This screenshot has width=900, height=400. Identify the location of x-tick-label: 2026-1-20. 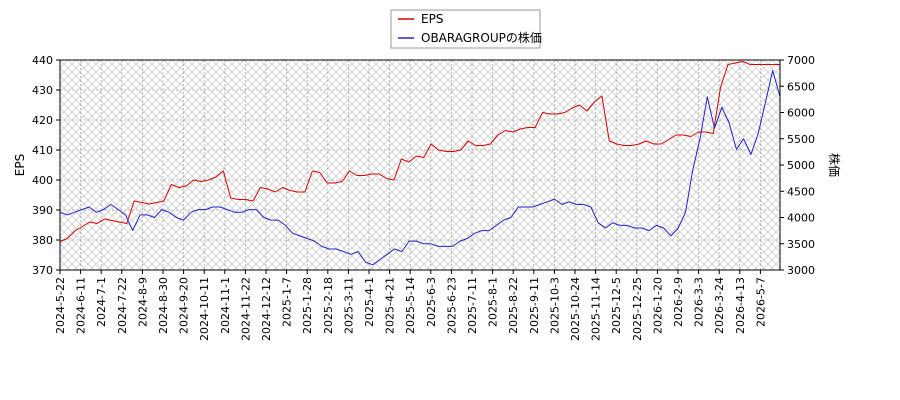
(657, 305).